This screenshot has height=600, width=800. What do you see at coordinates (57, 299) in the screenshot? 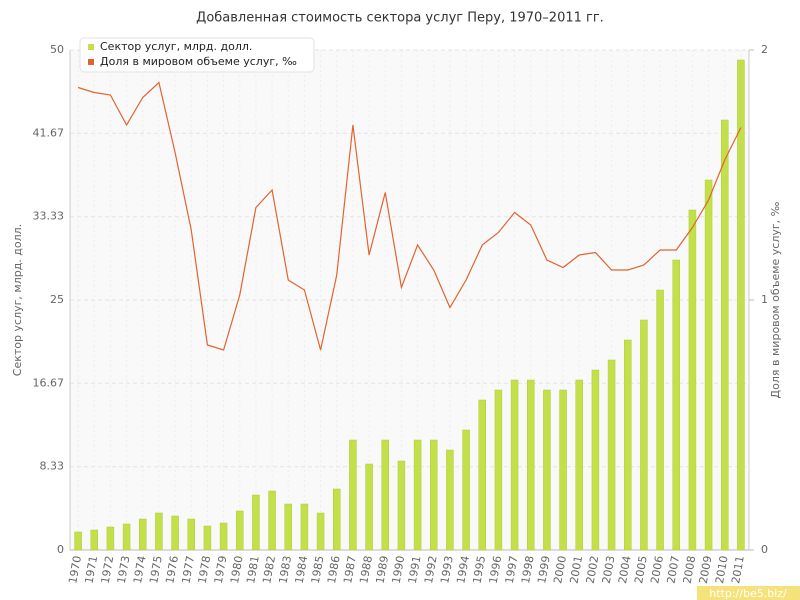
I see `y-tick-label: 25` at bounding box center [57, 299].